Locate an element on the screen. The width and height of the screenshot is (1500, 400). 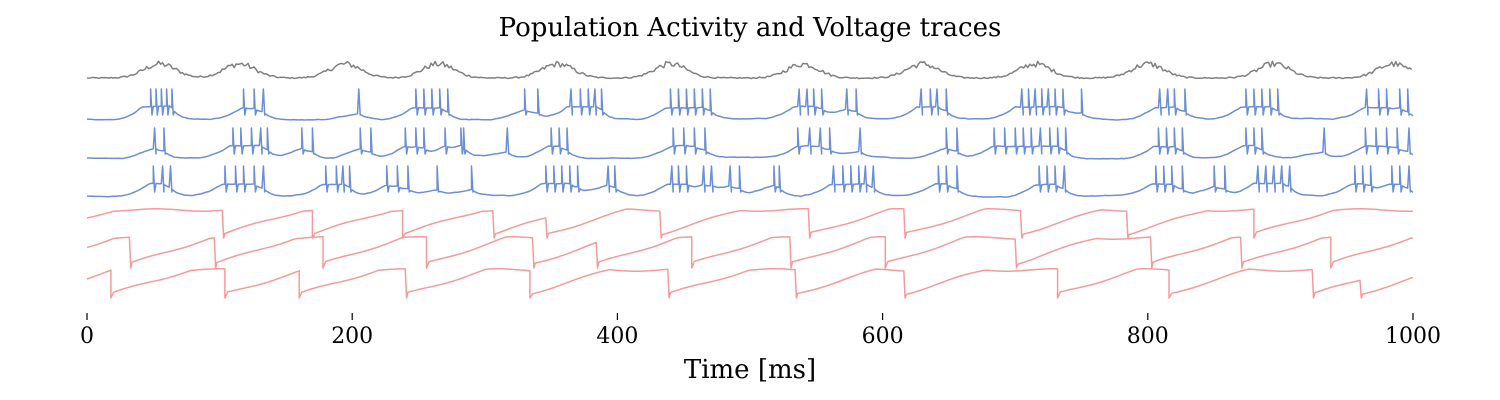
x-axis: 0 200 400 600 800 1000 is located at coordinates (760, 331).